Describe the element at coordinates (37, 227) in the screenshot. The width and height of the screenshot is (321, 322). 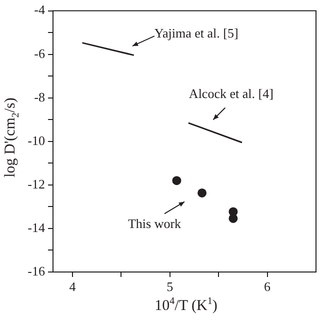
I see `y-tick-label: -14` at that location.